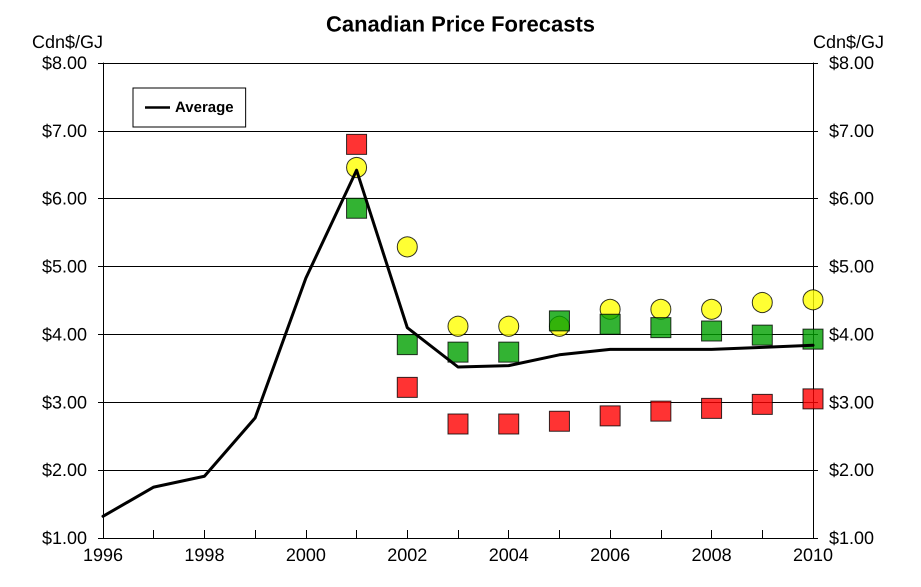  What do you see at coordinates (64, 130) in the screenshot?
I see `y-tick-label: $7.00` at bounding box center [64, 130].